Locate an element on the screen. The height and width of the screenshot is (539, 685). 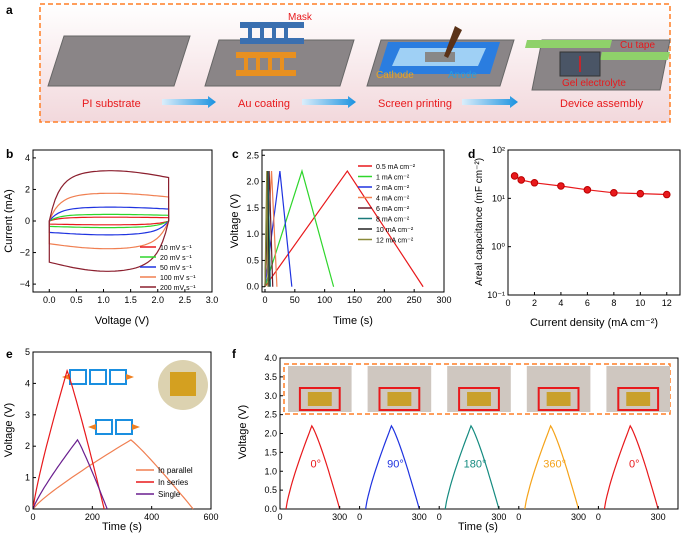
e-ytick-label: 3 is located at coordinates (27, 415).